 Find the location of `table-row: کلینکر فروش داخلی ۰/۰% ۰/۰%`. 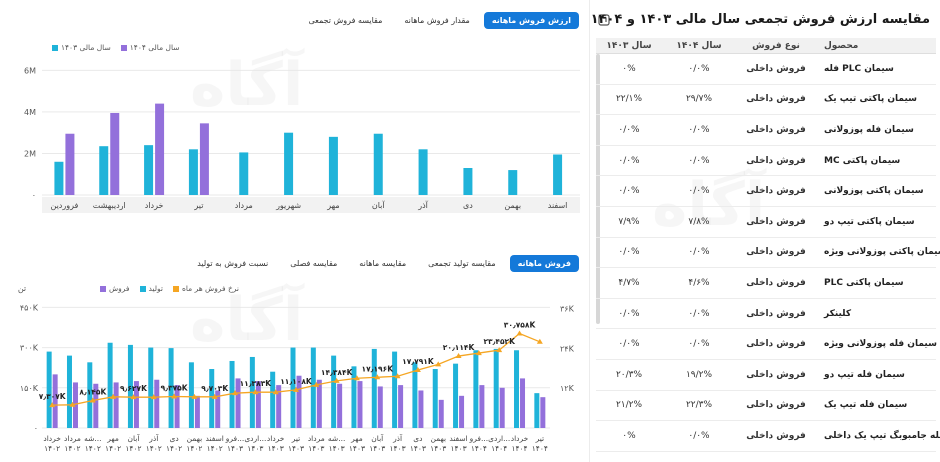

table-row: کلینکر فروش داخلی ۰/۰% ۰/۰% is located at coordinates (766, 314).